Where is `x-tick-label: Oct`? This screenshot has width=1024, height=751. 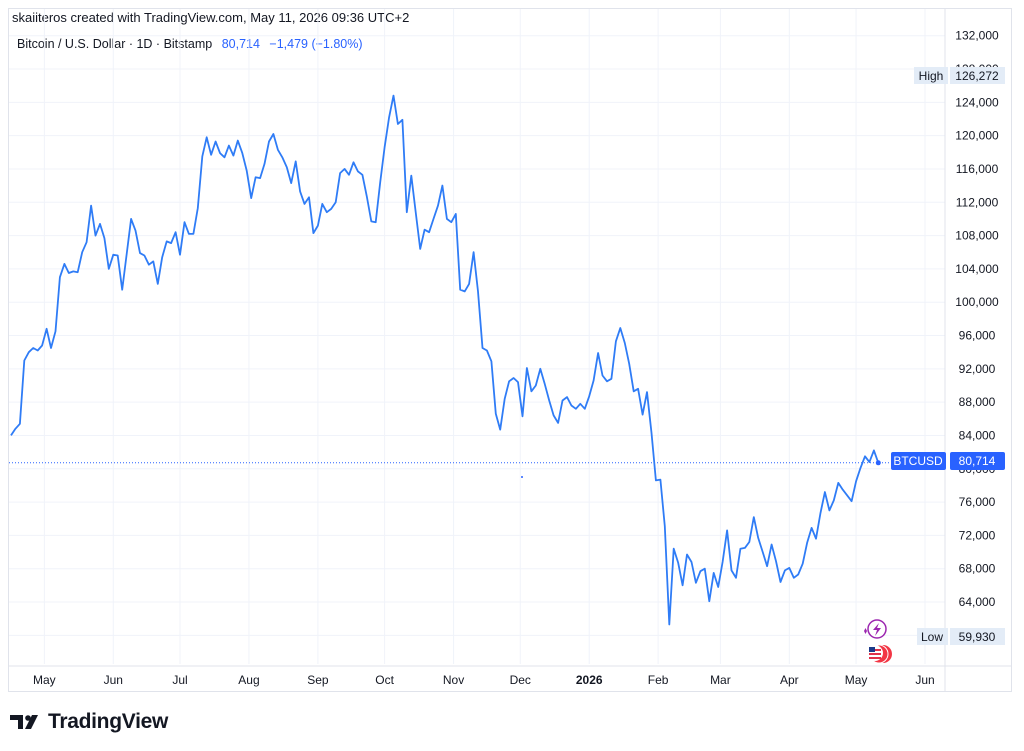
x-tick-label: Oct is located at coordinates (384, 680).